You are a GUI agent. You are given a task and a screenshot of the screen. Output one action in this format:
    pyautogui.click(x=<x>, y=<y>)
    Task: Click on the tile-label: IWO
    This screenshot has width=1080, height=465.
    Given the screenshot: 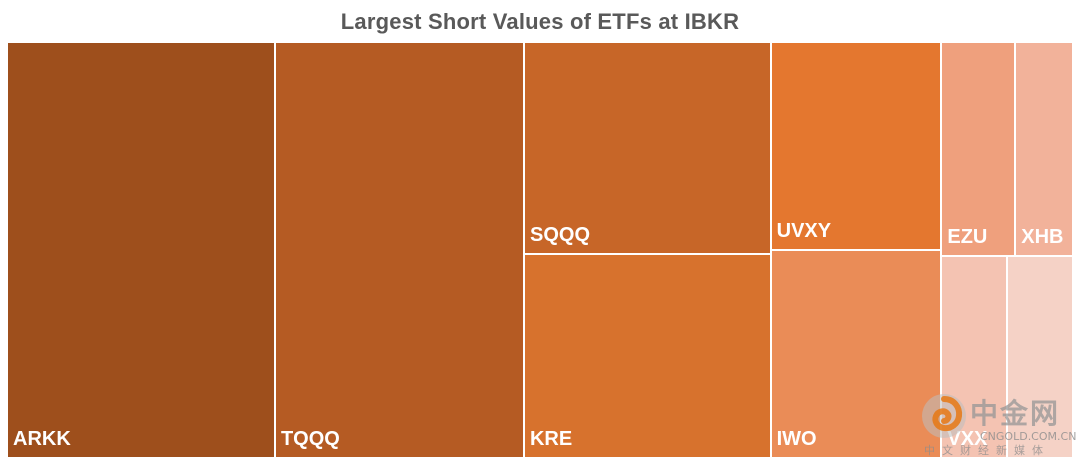 What is the action you would take?
    pyautogui.click(x=796, y=439)
    